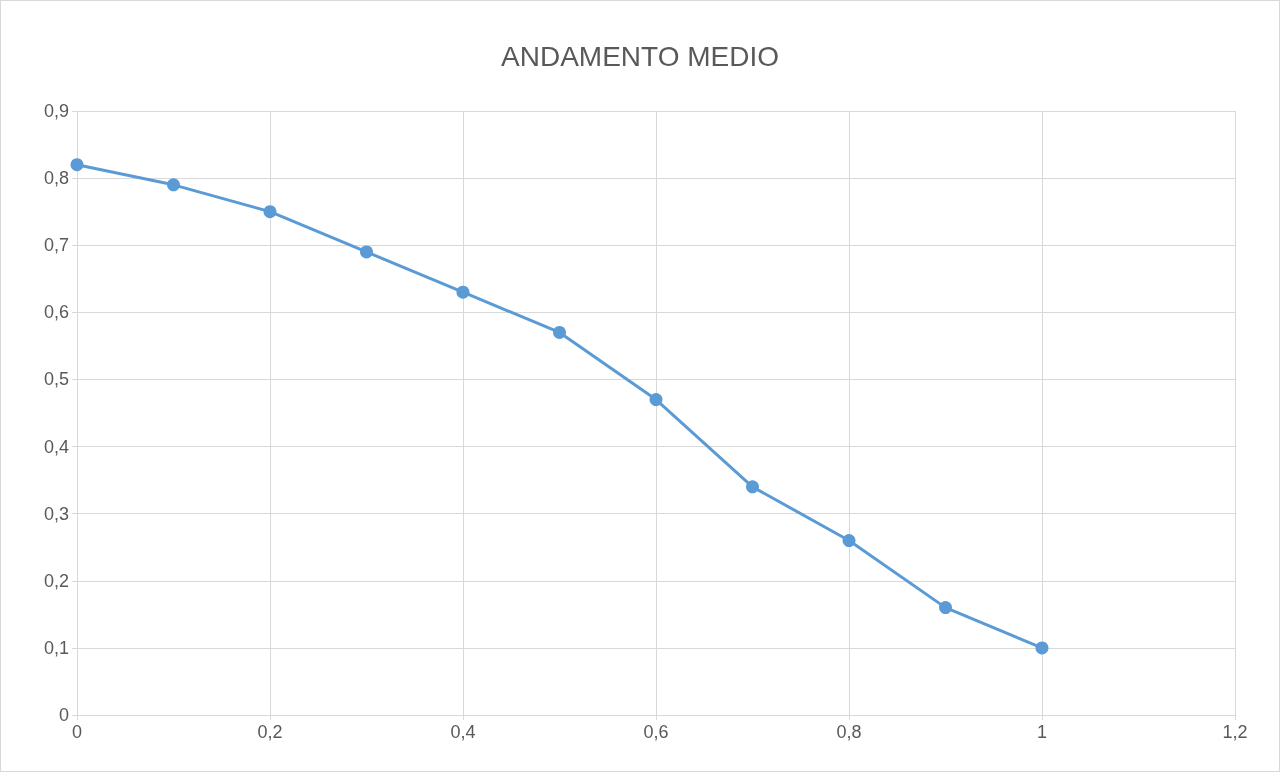 The width and height of the screenshot is (1280, 772). Describe the element at coordinates (56, 111) in the screenshot. I see `y-tick-label: 0,9` at that location.